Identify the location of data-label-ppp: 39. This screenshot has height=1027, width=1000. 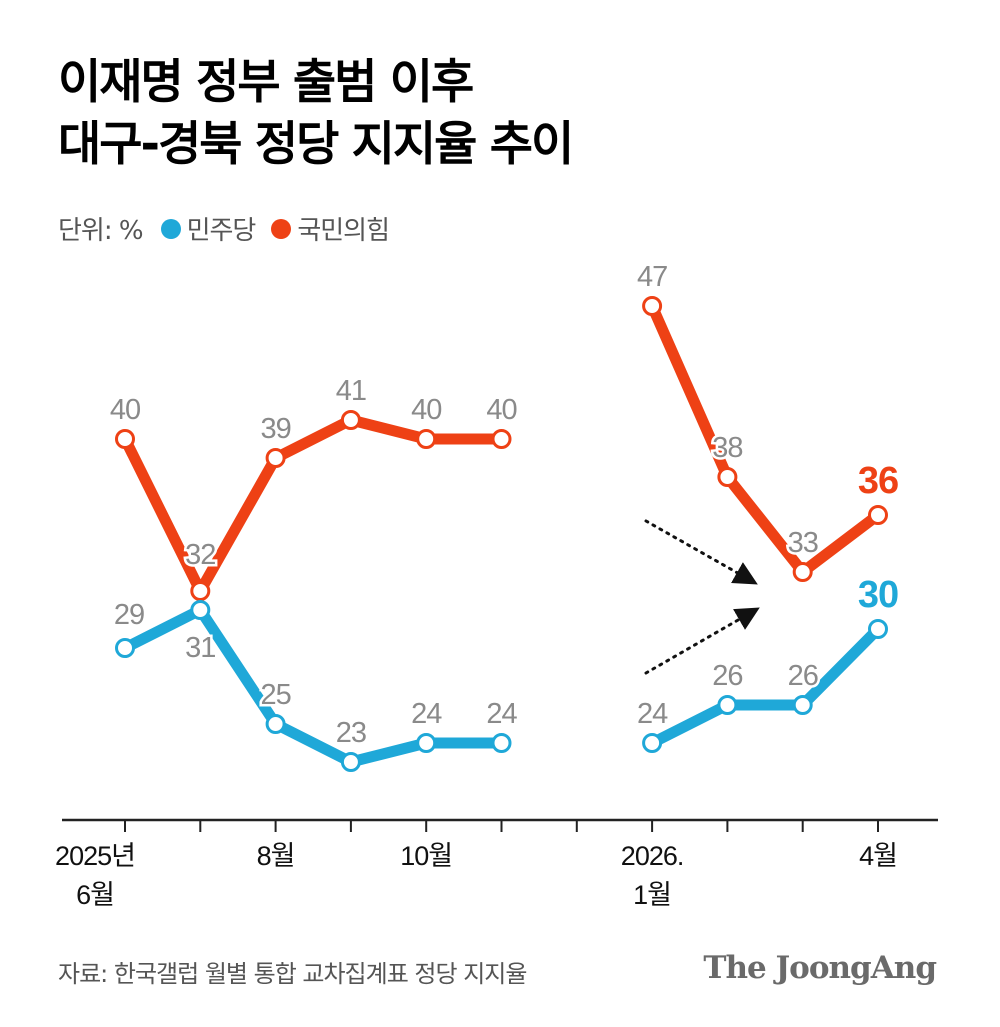
(275, 429).